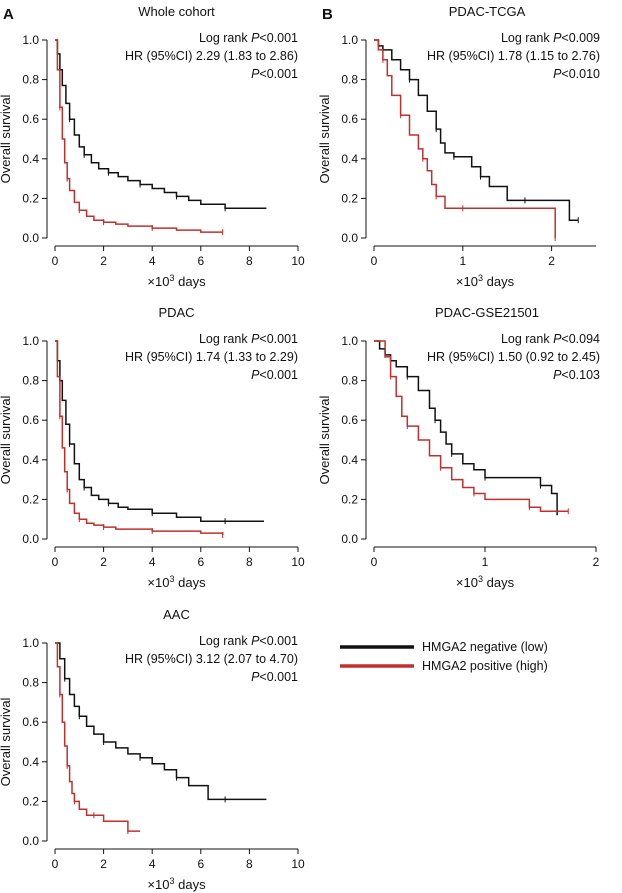 This screenshot has width=622, height=893. Describe the element at coordinates (485, 647) in the screenshot. I see `legend-label-negative: HMGA2 negative (low)` at that location.